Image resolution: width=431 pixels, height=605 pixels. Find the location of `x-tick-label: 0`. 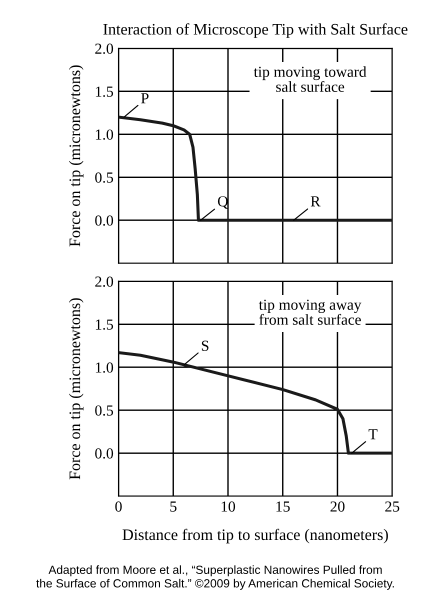

x-tick-label: 0 is located at coordinates (118, 506).